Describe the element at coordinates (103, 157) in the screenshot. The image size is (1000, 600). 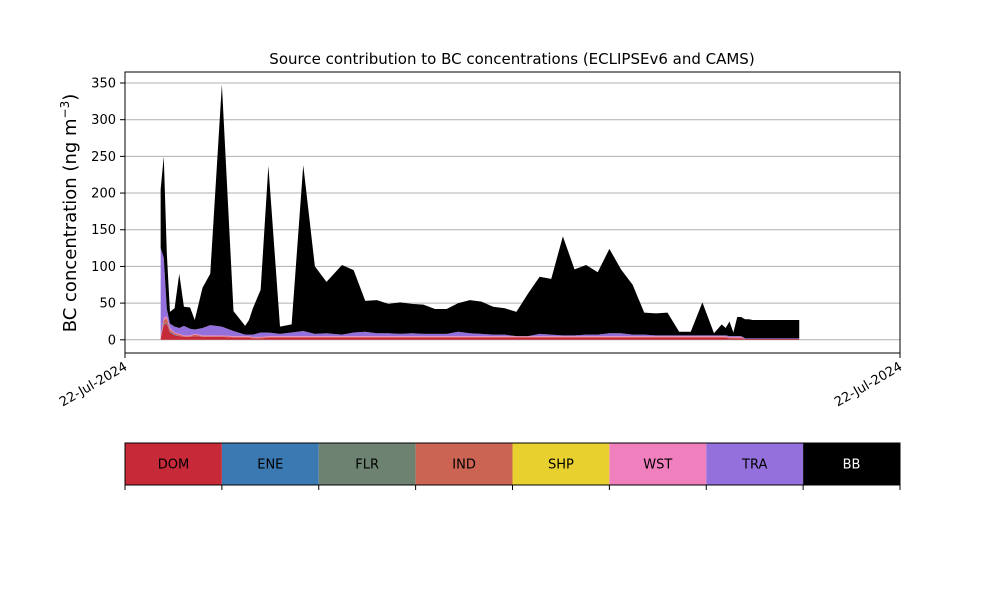
I see `y-tick-label-250: 250` at that location.